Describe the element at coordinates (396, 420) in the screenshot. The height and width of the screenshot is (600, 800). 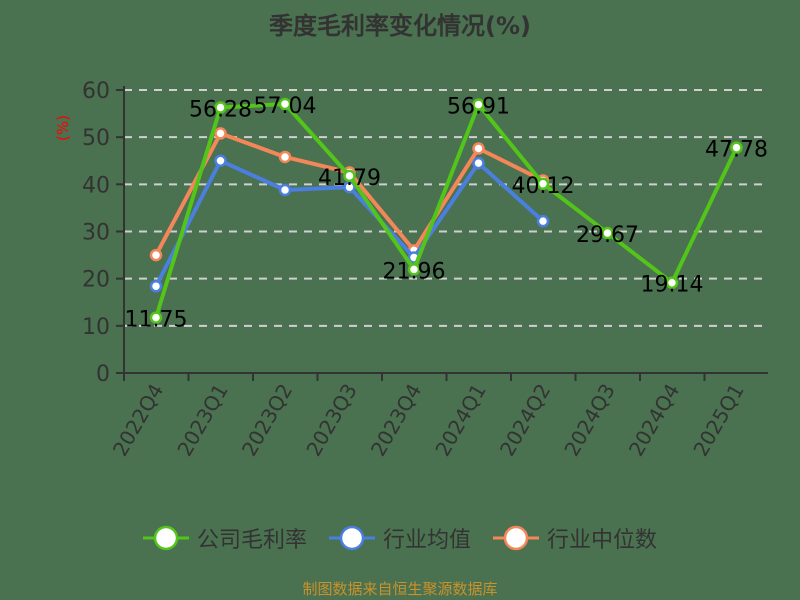
I see `x-tick-label: 2023Q4` at that location.